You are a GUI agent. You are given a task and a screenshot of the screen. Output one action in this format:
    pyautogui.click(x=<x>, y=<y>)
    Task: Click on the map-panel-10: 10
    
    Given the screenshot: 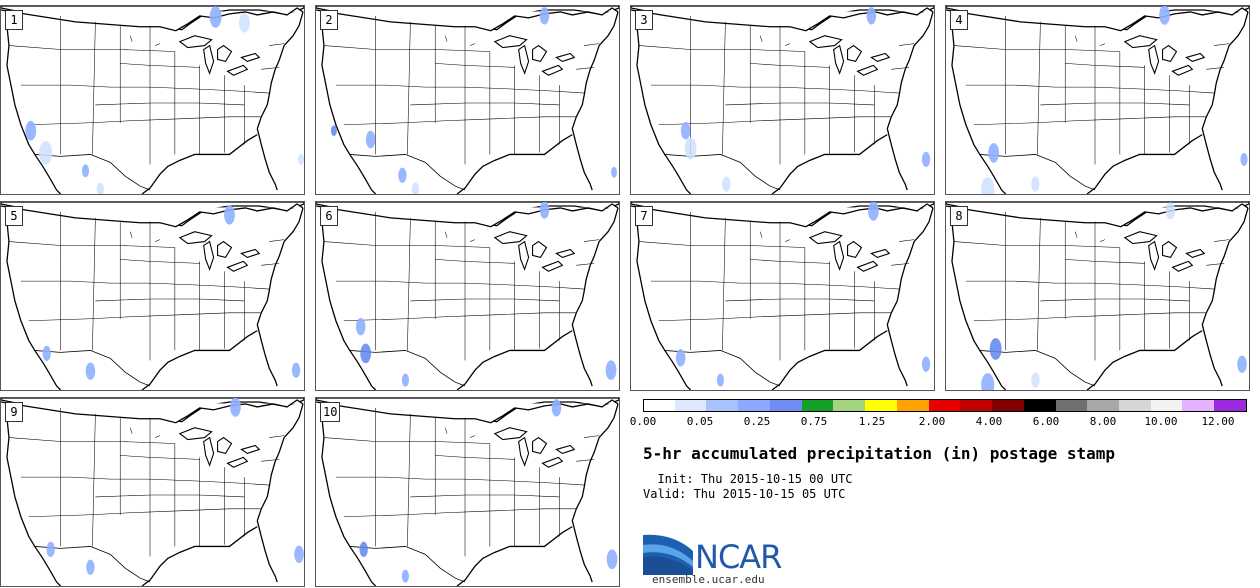 What is the action you would take?
    pyautogui.click(x=467, y=492)
    